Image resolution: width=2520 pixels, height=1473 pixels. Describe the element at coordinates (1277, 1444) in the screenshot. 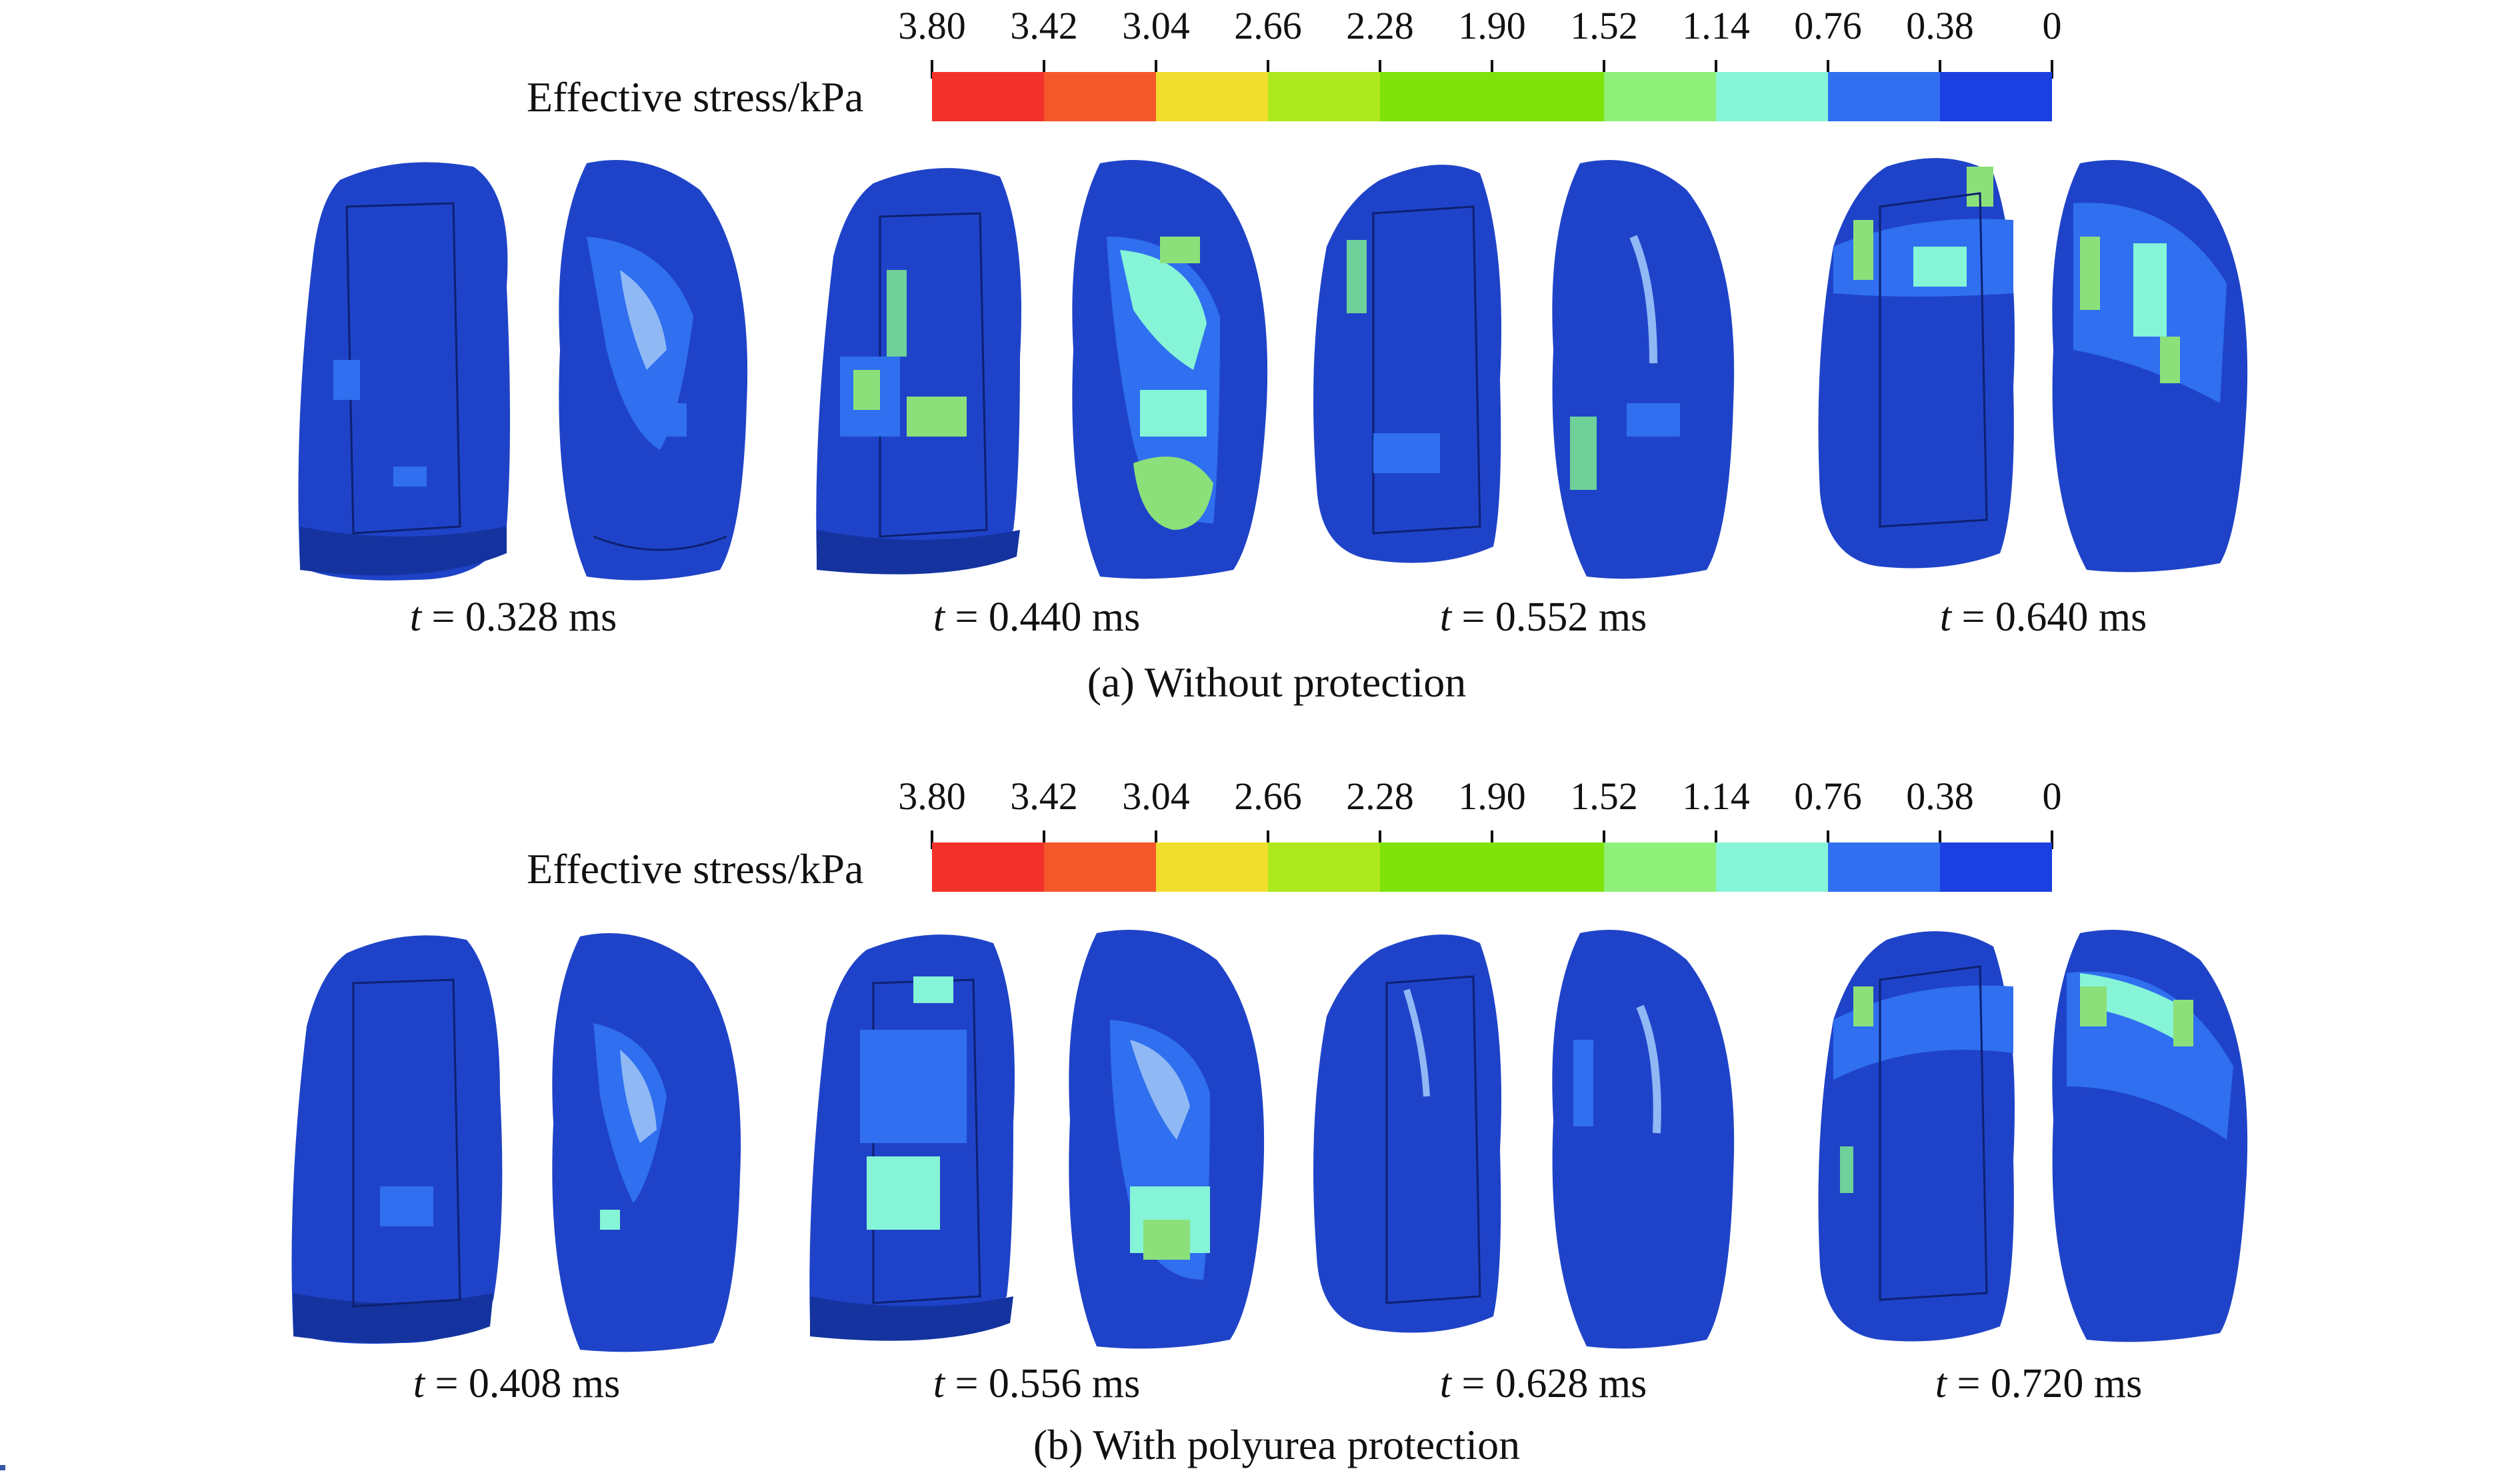

I see `panel-caption: (b) With polyurea protection` at that location.